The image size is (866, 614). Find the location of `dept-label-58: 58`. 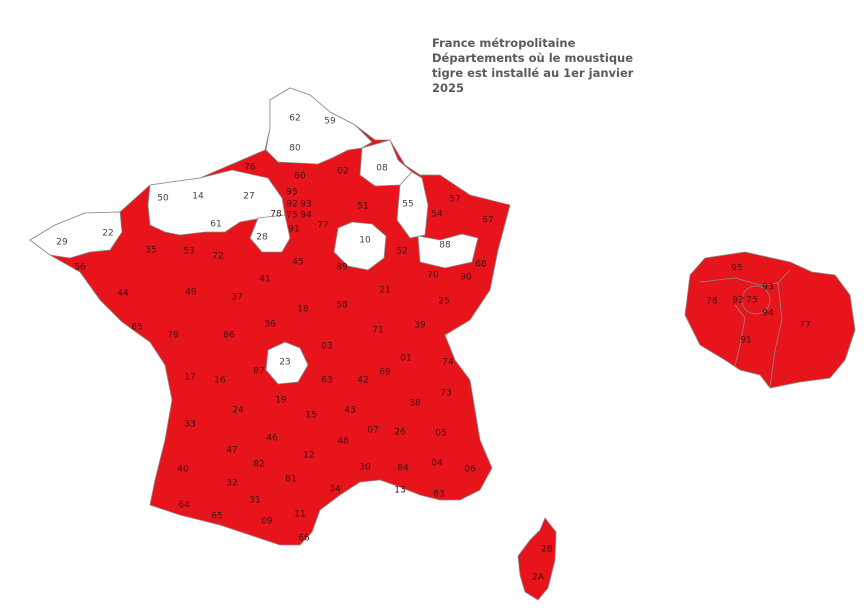

dept-label-58: 58 is located at coordinates (342, 306).